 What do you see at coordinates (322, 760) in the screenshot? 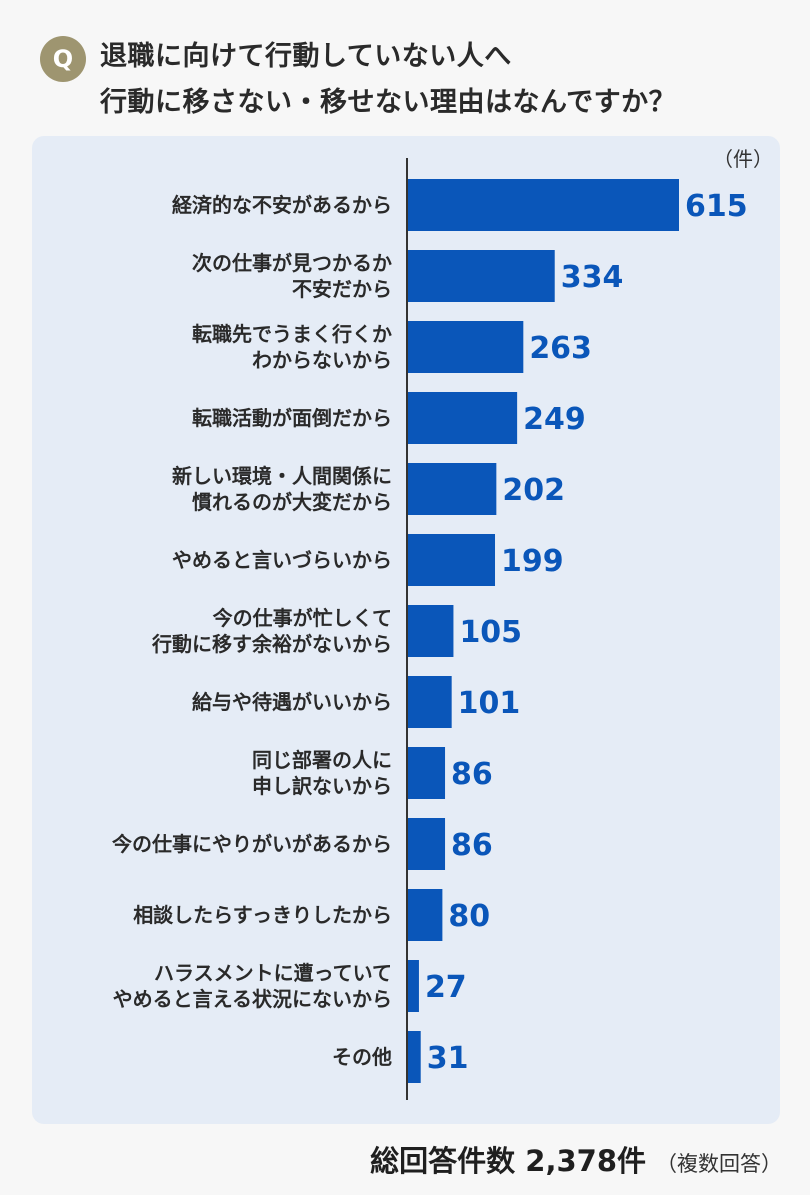
I see `category-label-line: 同じ部署の人に` at bounding box center [322, 760].